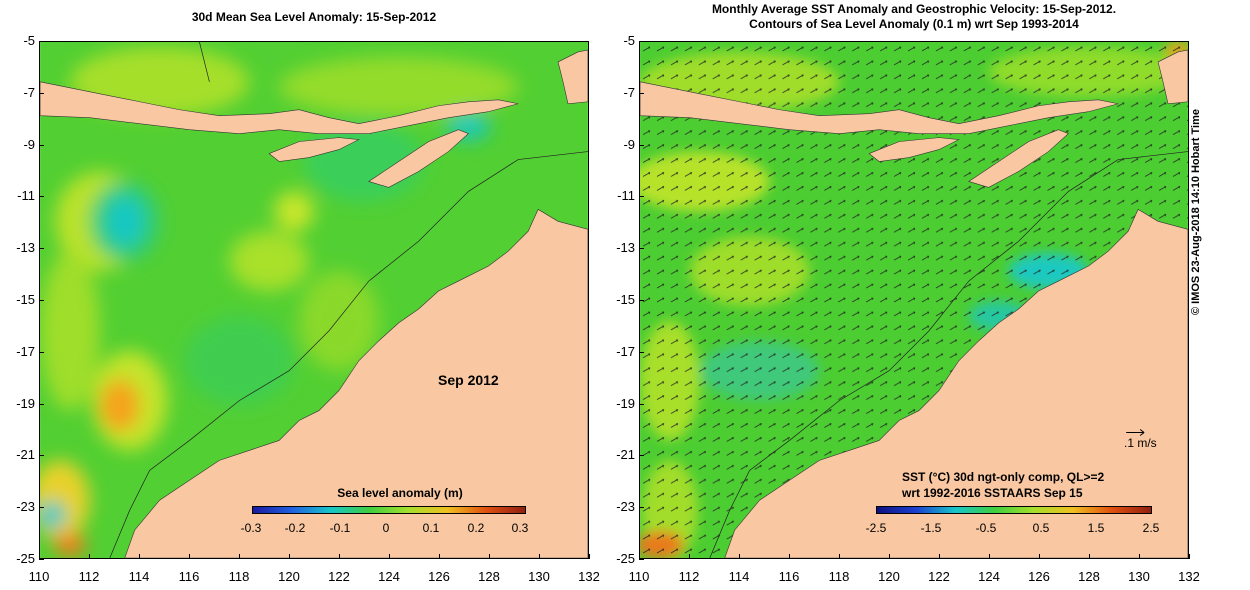  Describe the element at coordinates (1096, 528) in the screenshot. I see `sst-cb-tick: 1.5` at that location.